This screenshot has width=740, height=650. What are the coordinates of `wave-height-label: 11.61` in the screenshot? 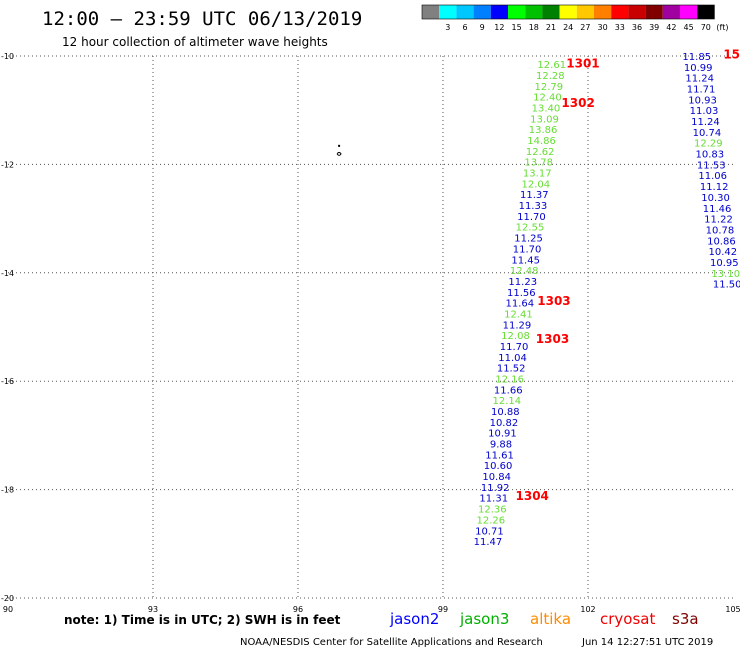 It's located at (499, 455).